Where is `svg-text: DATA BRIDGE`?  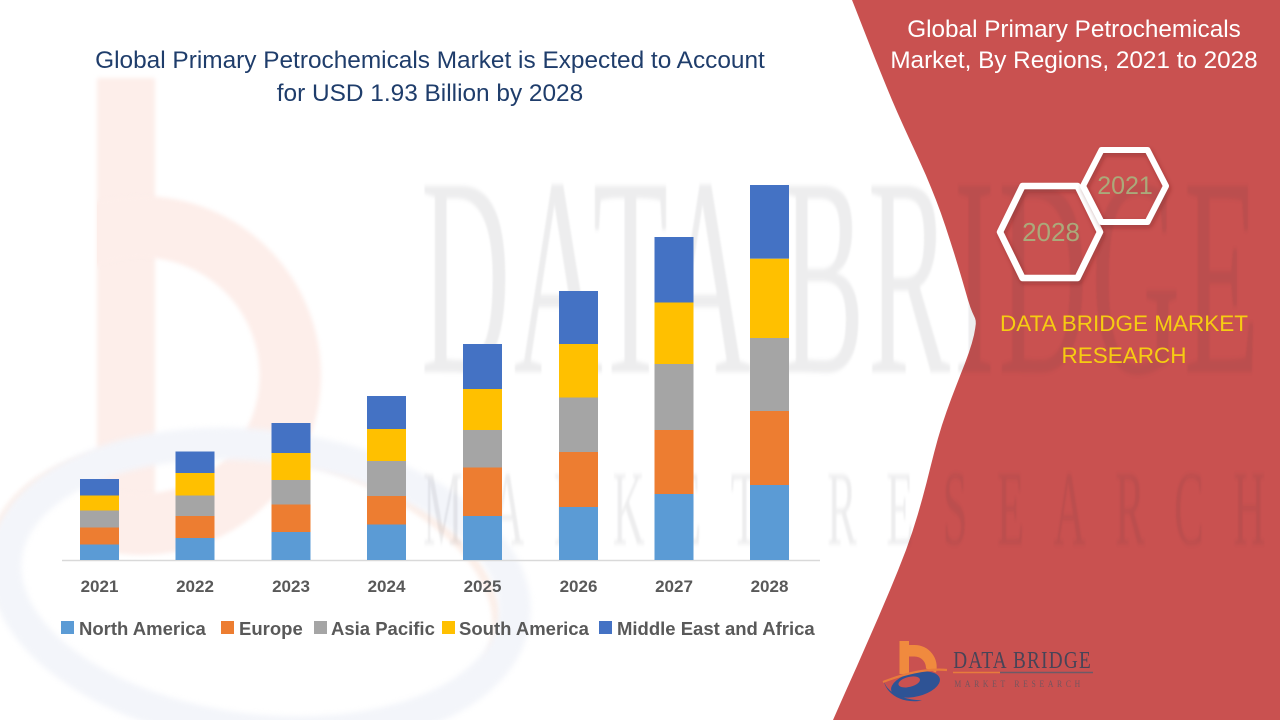 svg-text: DATA BRIDGE is located at coordinates (1022, 660).